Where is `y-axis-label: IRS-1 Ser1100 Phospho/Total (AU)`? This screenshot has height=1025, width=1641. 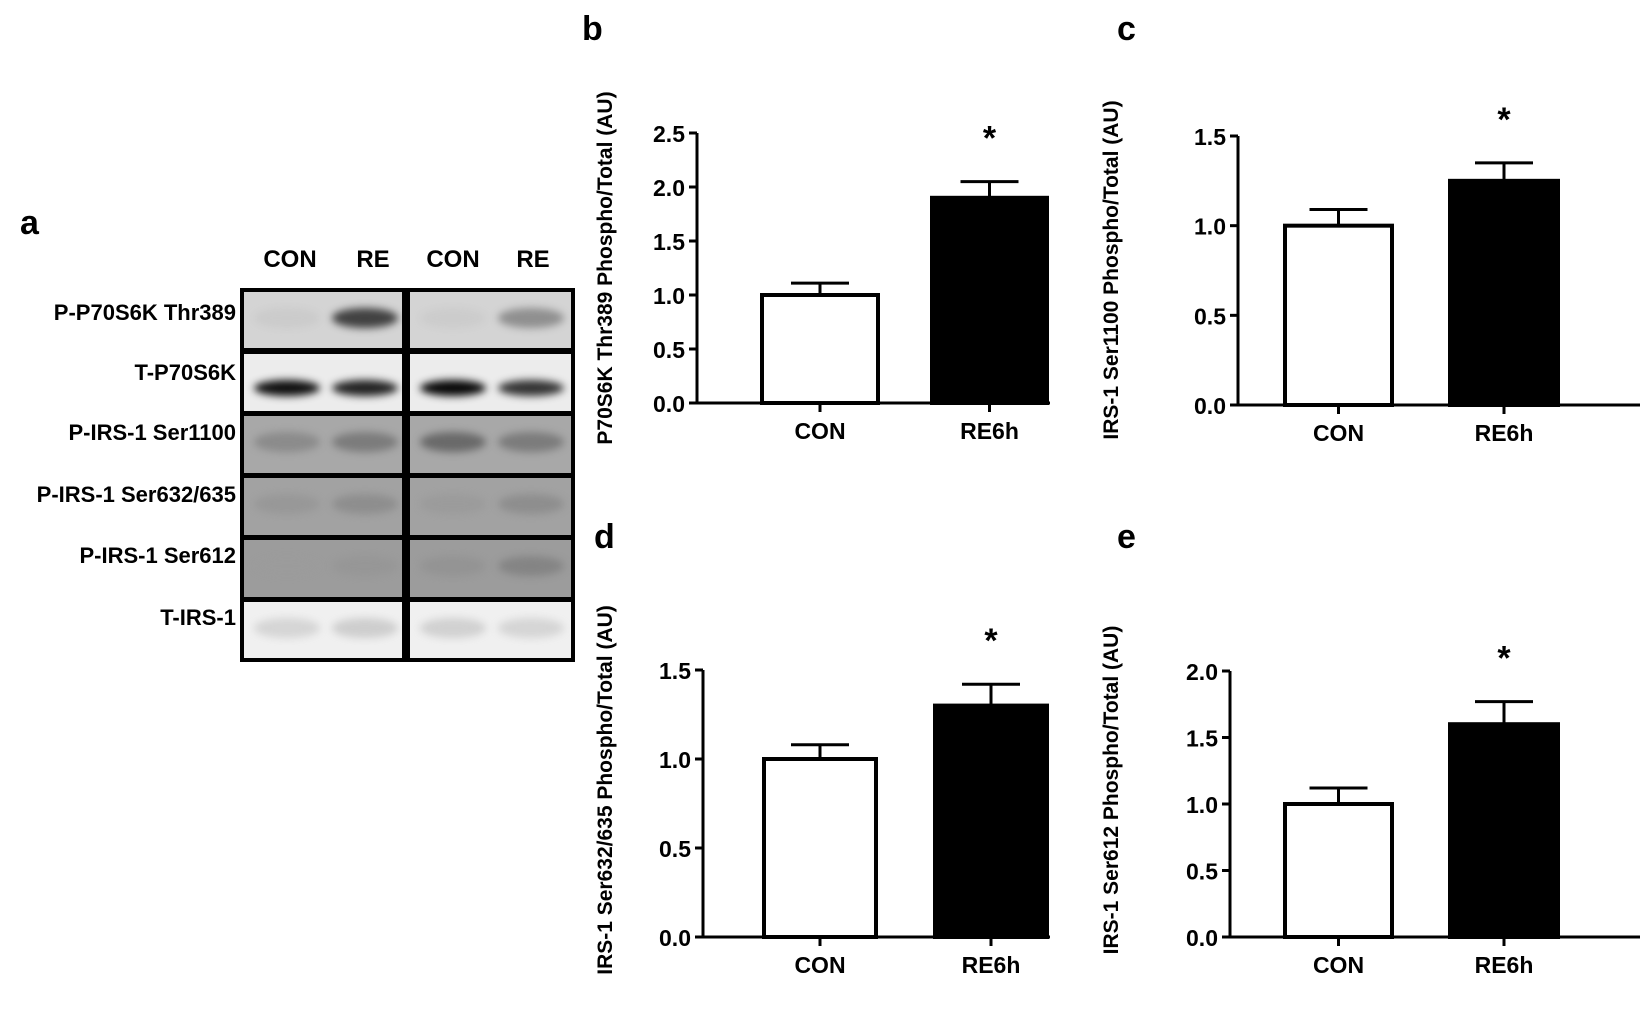 y-axis-label: IRS-1 Ser1100 Phospho/Total (AU) is located at coordinates (1111, 269).